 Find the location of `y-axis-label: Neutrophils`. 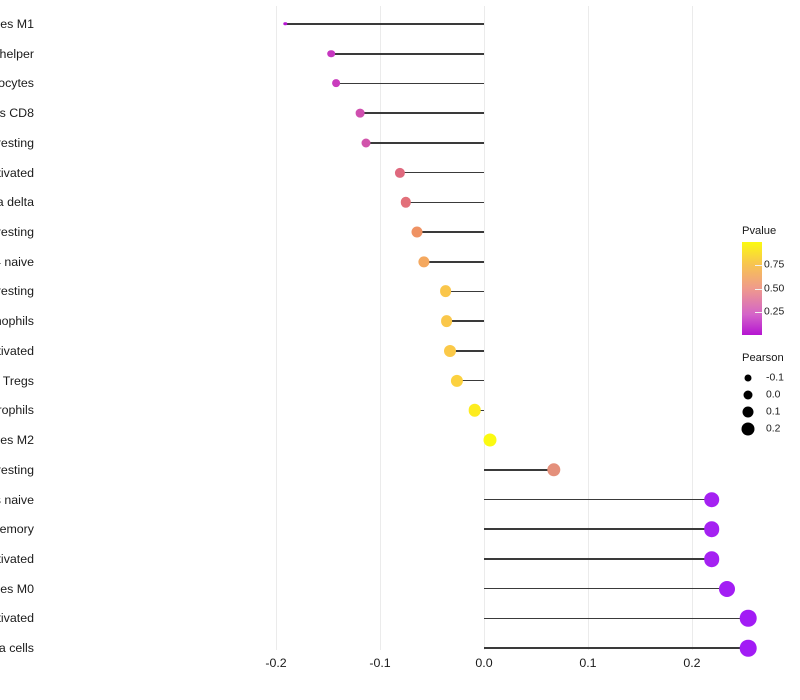

y-axis-label: Neutrophils is located at coordinates (17, 410).